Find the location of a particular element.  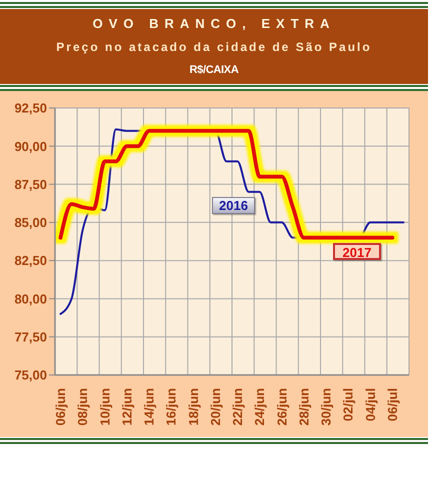

x-tick-label: 30/jun is located at coordinates (326, 407).